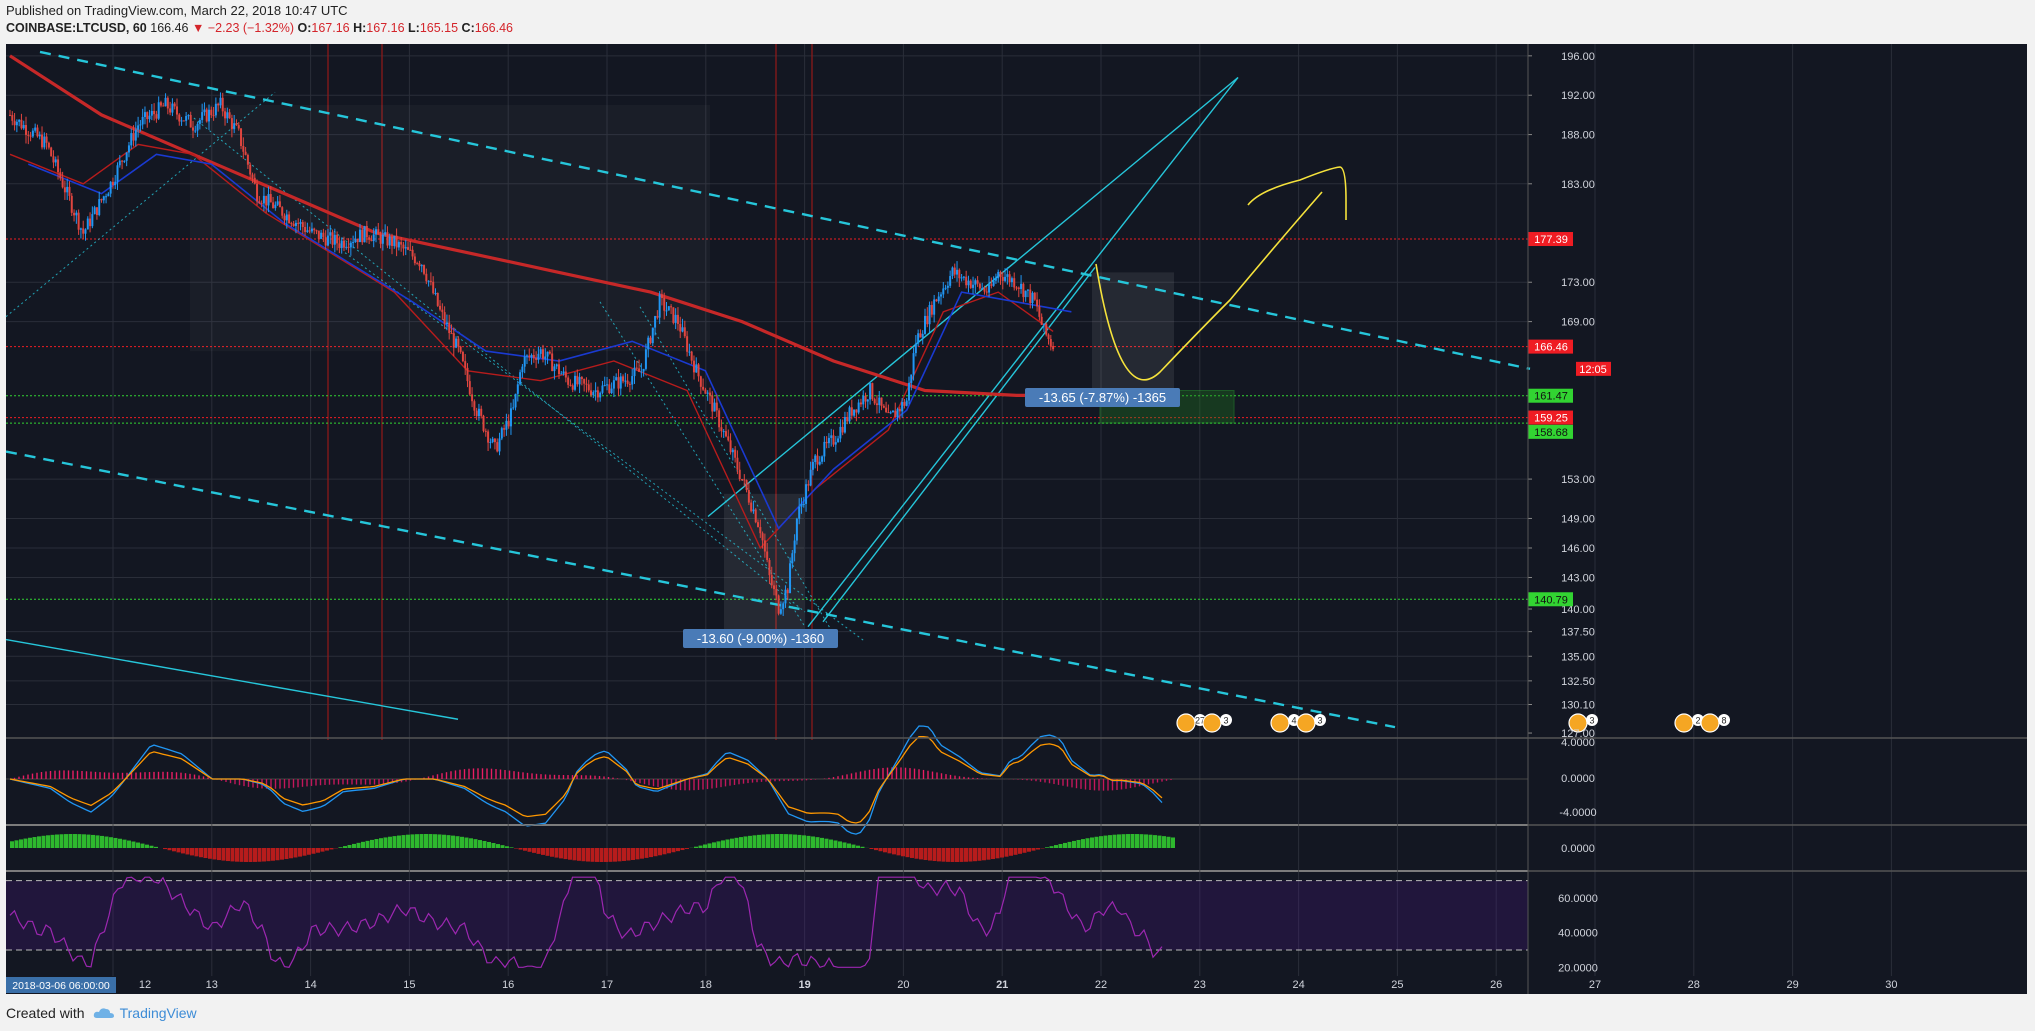 The image size is (2035, 1031). I want to click on wedge-lower, so click(959, 445).